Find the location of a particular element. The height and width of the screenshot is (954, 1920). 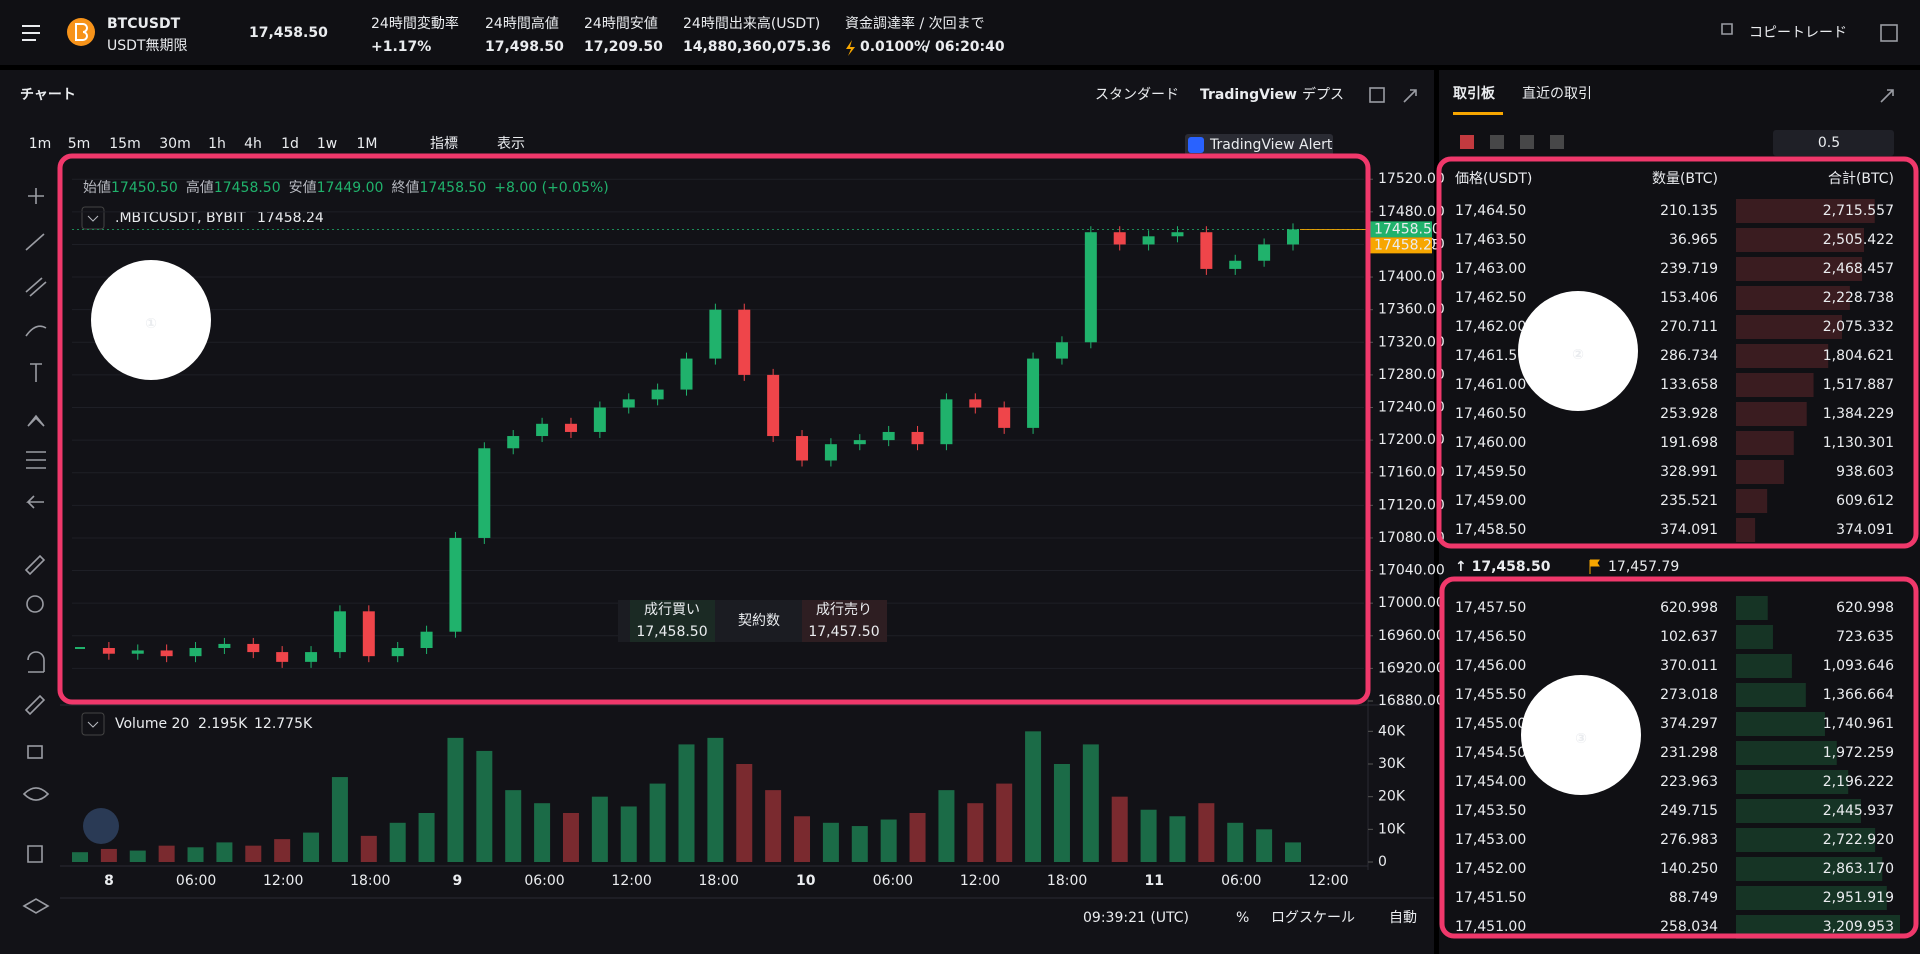

price: 17,461.50 is located at coordinates (1490, 356).